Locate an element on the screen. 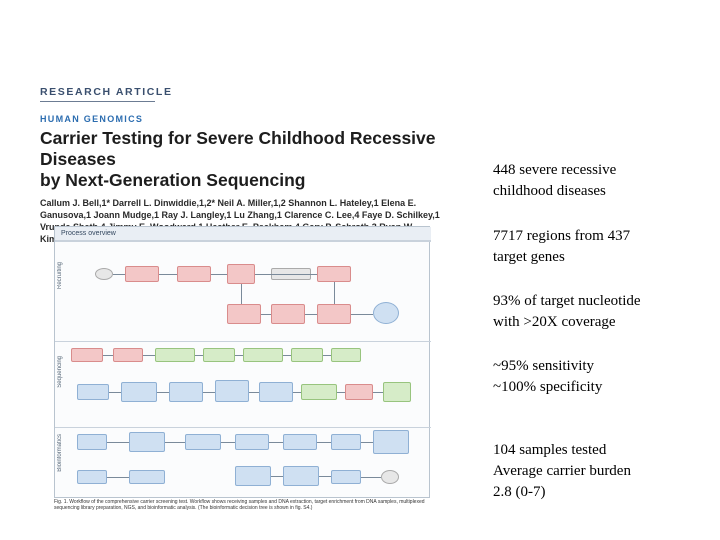 This screenshot has width=720, height=540. finding-line: with >20X coverage is located at coordinates (554, 322).